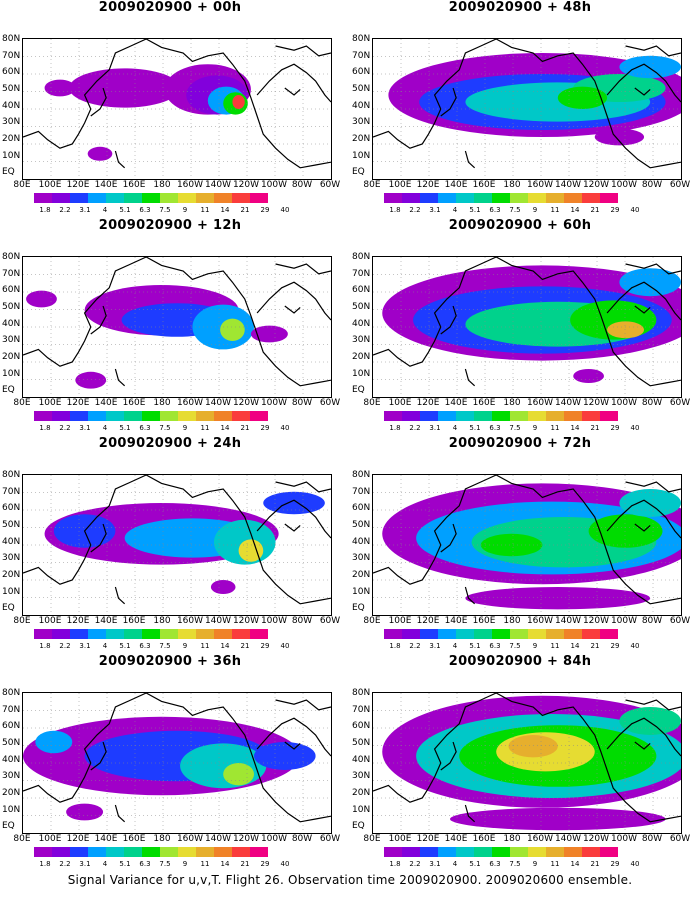 The height and width of the screenshot is (900, 700). Describe the element at coordinates (170, 7) in the screenshot. I see `panel-title: 2009020900 + 00h` at that location.